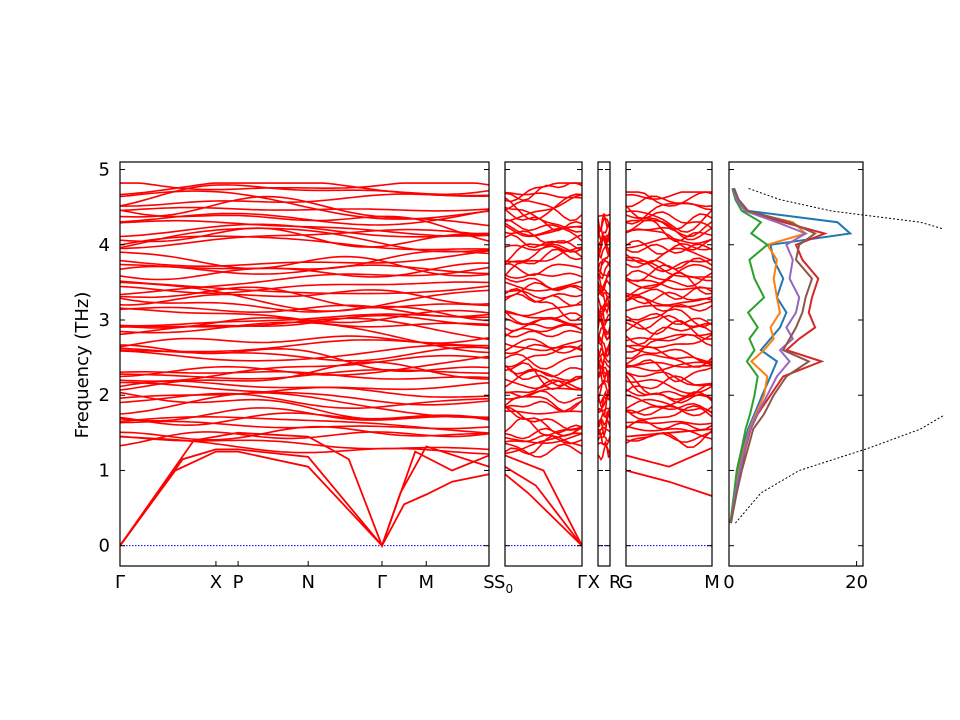  I want to click on dos-panel-frame, so click(796, 364).